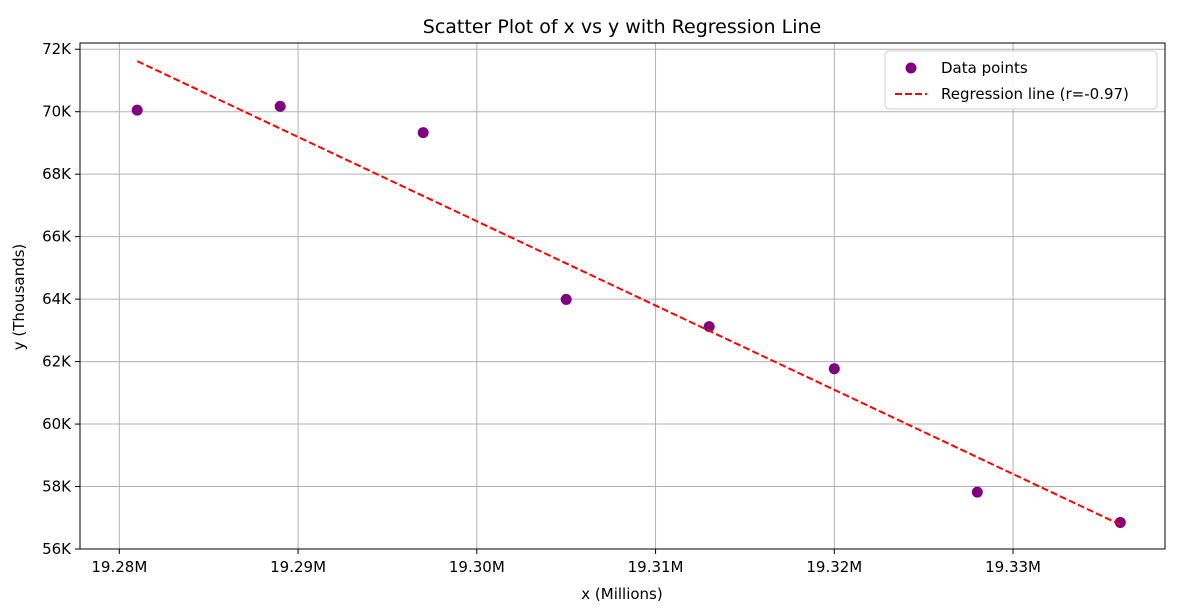 The height and width of the screenshot is (613, 1182). Describe the element at coordinates (298, 567) in the screenshot. I see `x-tick-label: 19.29M` at that location.